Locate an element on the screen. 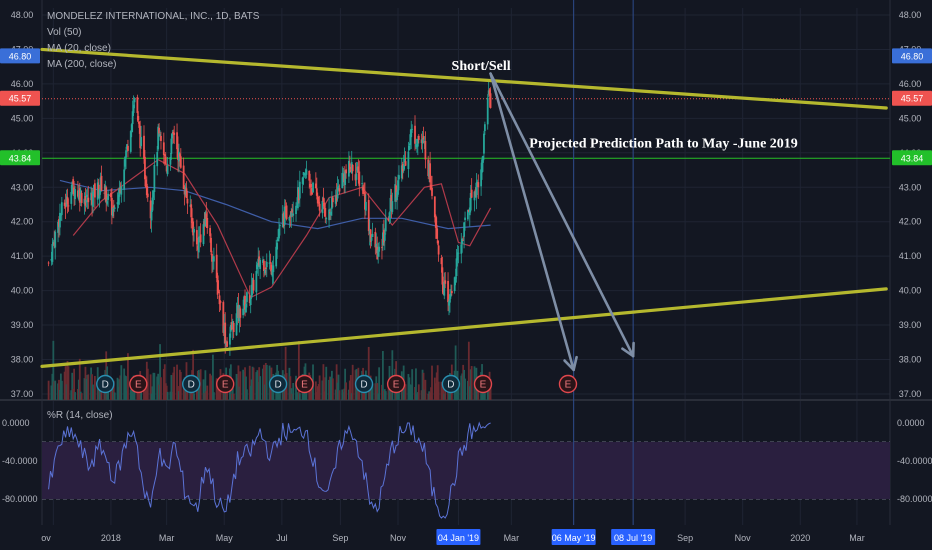 The height and width of the screenshot is (550, 932). x-tick-1: 2018 is located at coordinates (111, 538).